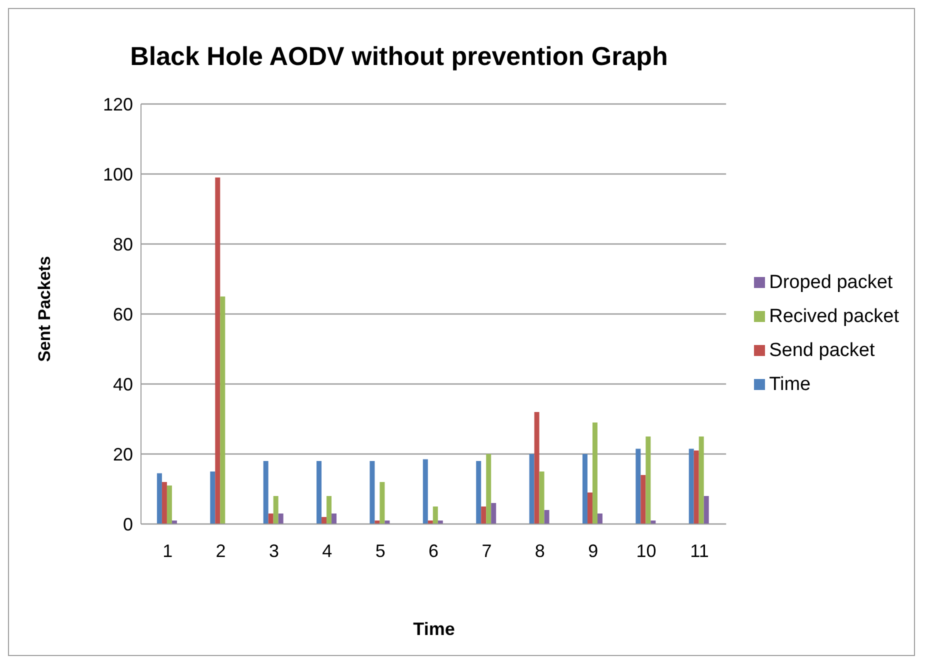 The image size is (925, 666). Describe the element at coordinates (487, 550) in the screenshot. I see `x-tick-label: 7` at that location.